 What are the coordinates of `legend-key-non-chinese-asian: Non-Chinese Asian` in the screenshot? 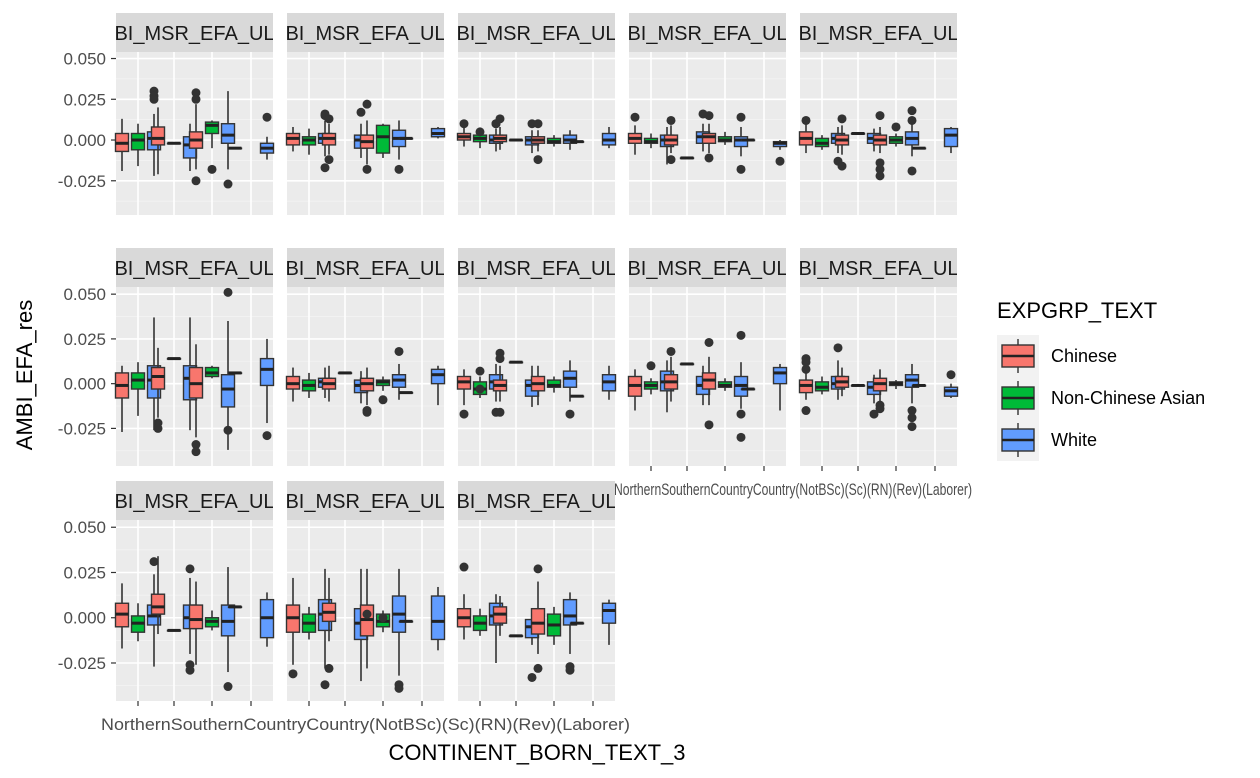 It's located at (1101, 398).